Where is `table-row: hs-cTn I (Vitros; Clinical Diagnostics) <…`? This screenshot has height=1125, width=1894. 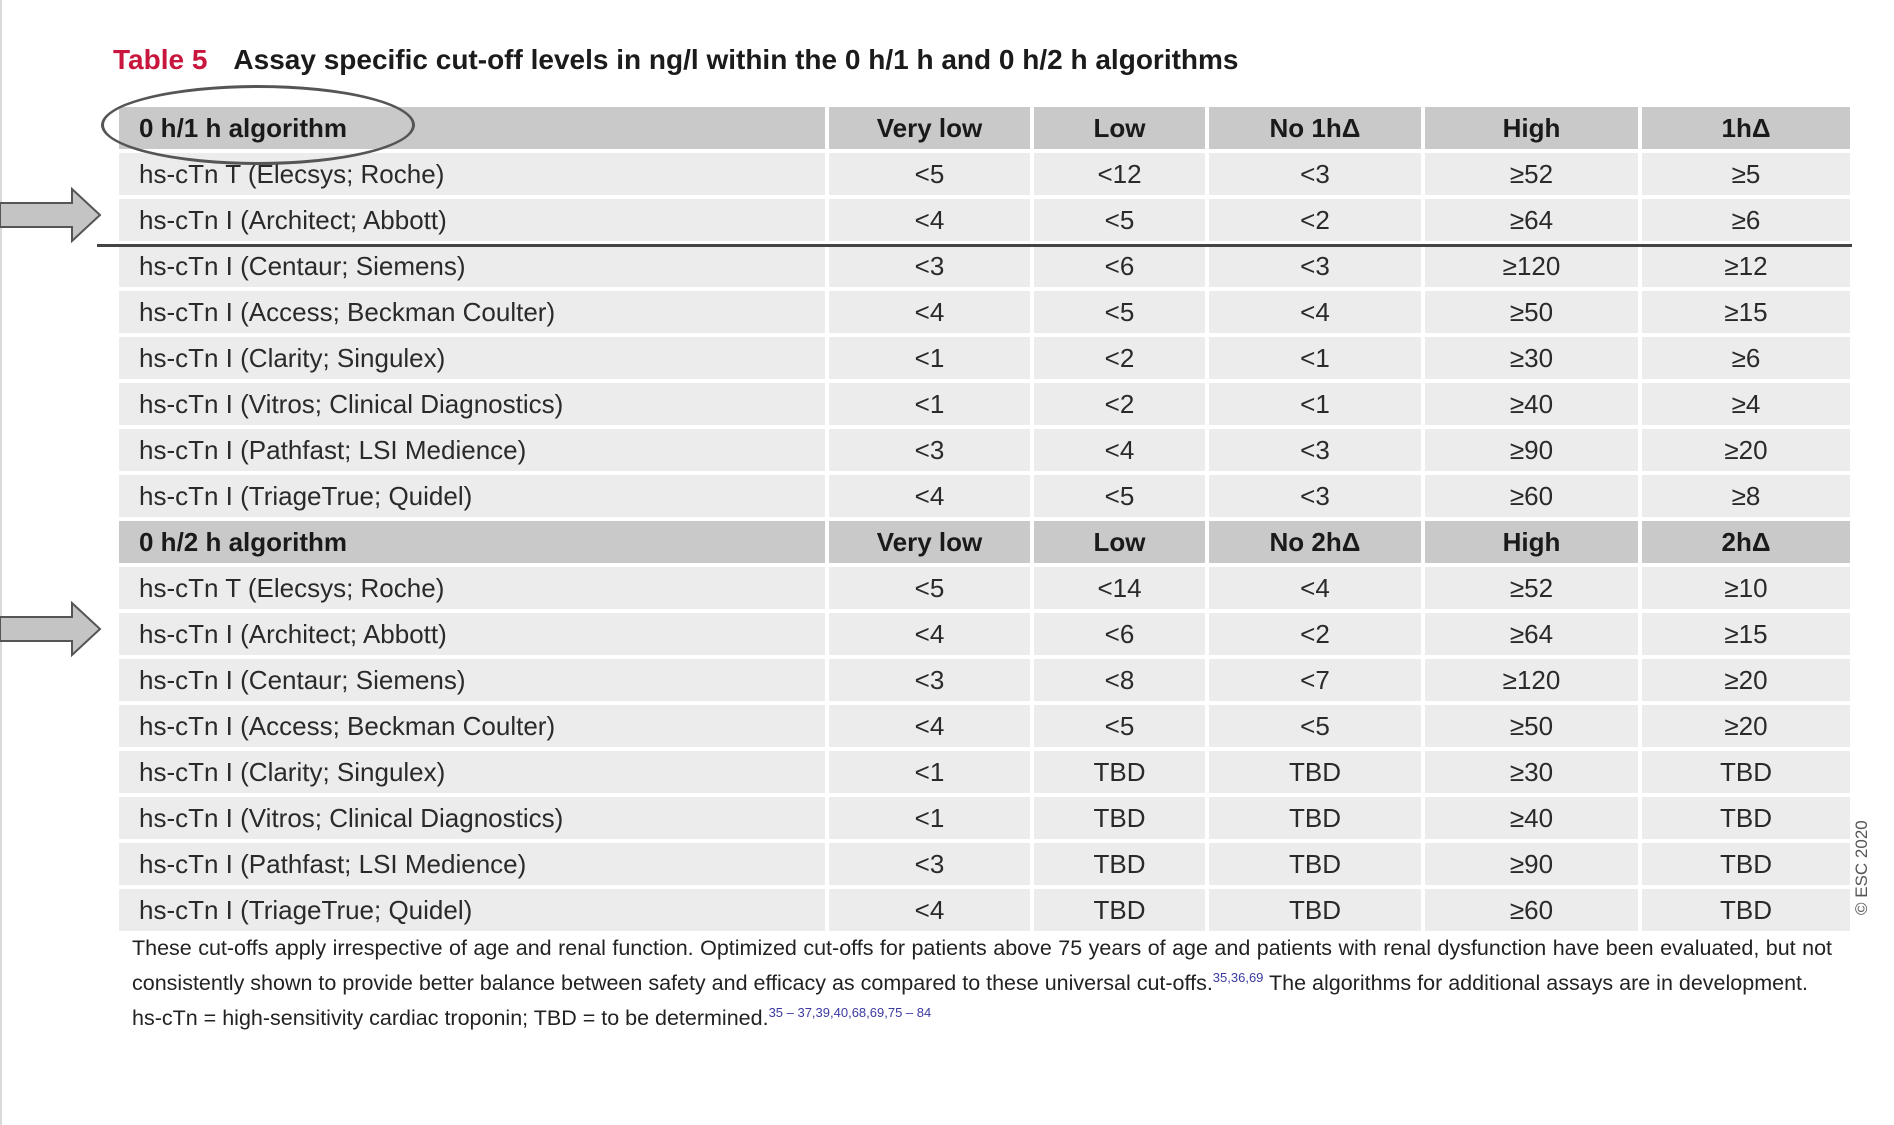
table-row: hs-cTn I (Vitros; Clinical Diagnostics) <… is located at coordinates (984, 818).